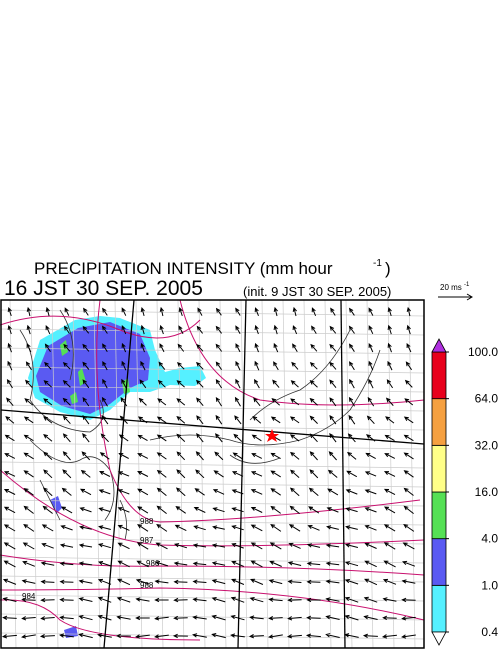 The image size is (500, 650). I want to click on vector-scale-label: 20 ms, so click(451, 287).